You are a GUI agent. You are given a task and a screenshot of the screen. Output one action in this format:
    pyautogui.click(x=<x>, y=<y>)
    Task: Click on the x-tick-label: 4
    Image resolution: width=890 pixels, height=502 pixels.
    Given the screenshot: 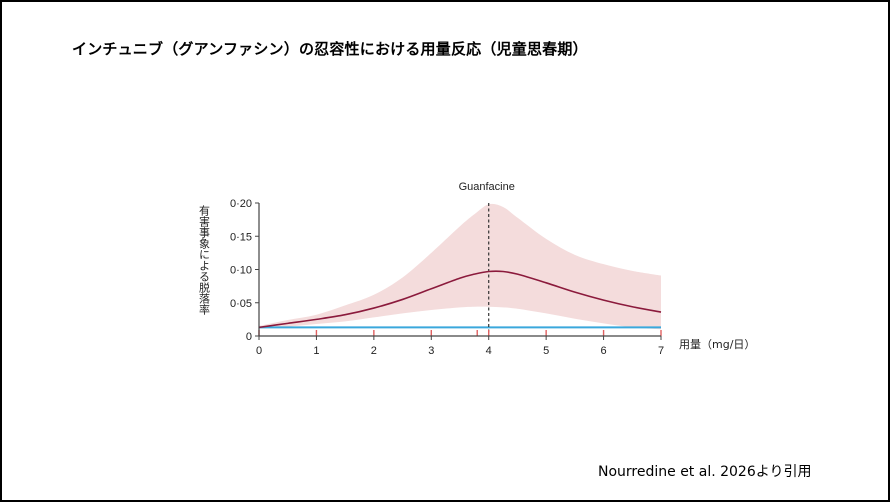 What is the action you would take?
    pyautogui.click(x=489, y=351)
    